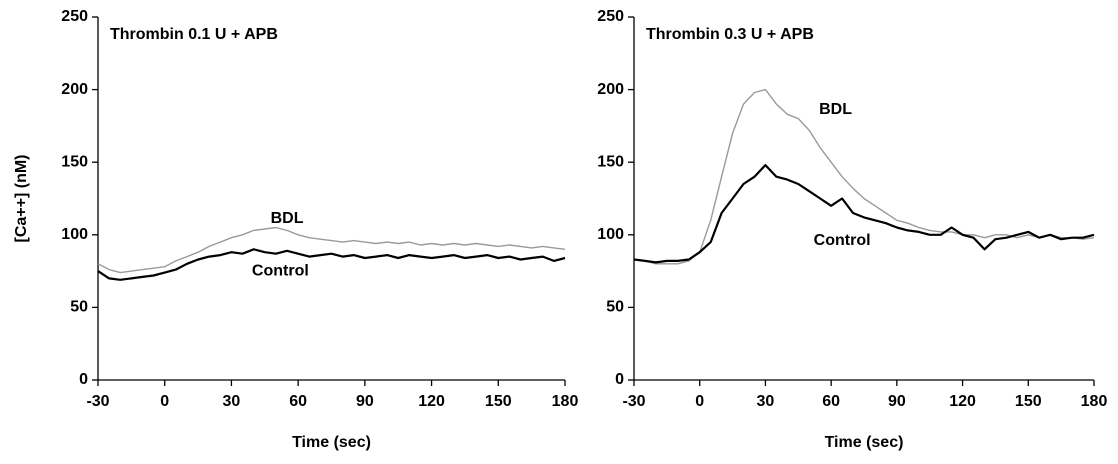 The image size is (1118, 464). What do you see at coordinates (21, 199) in the screenshot?
I see `y-axis-label: [Ca++] (nM)` at bounding box center [21, 199].